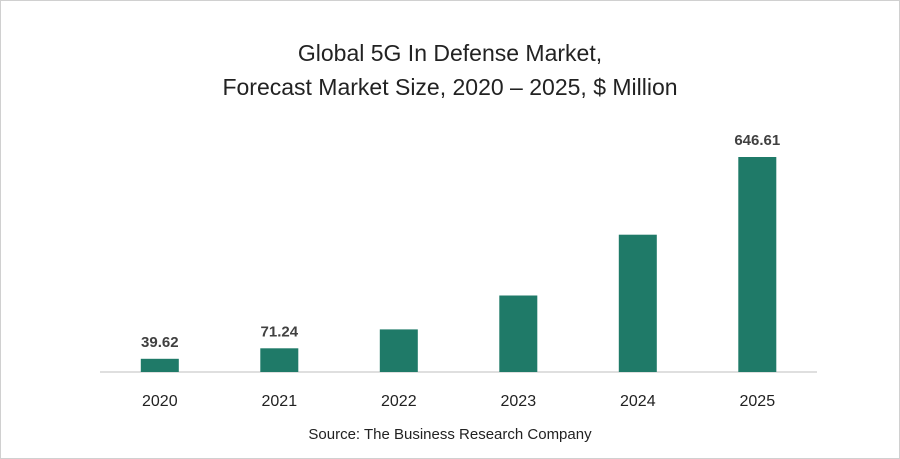  I want to click on data-label-2021: 71.24, so click(280, 331).